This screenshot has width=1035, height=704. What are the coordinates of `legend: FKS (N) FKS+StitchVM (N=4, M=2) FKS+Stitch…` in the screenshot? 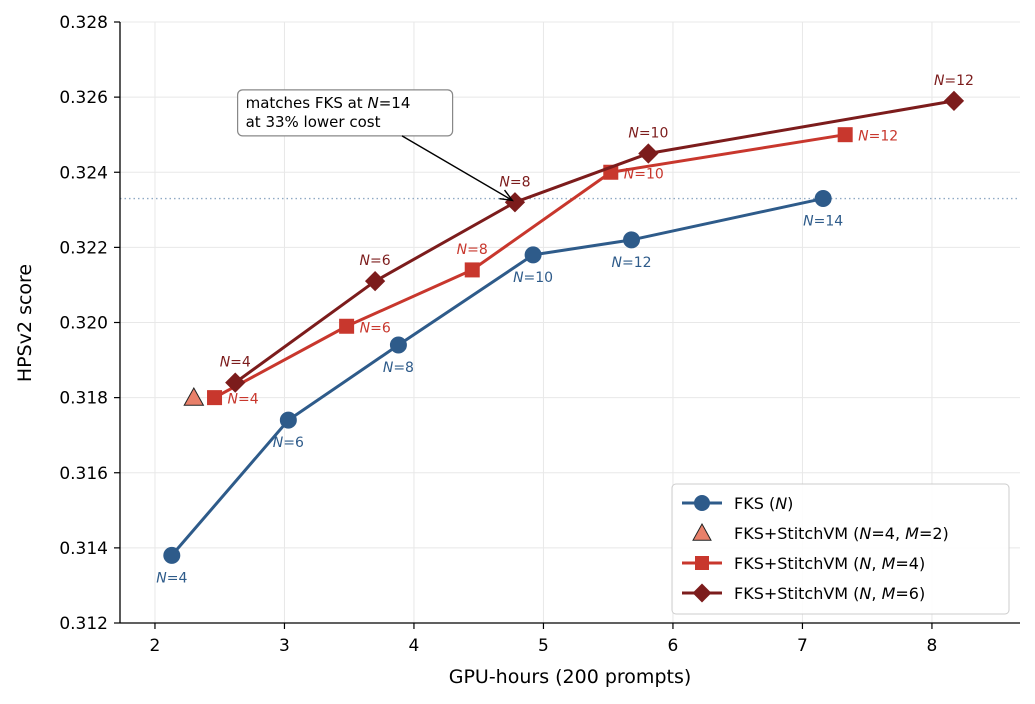 It's located at (840, 549).